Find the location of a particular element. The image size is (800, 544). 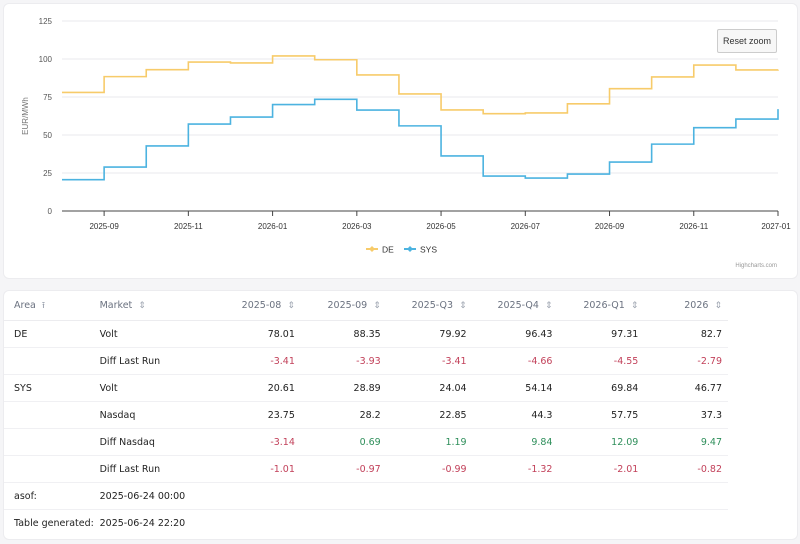

x-tick-label: 2026-11 is located at coordinates (693, 226).